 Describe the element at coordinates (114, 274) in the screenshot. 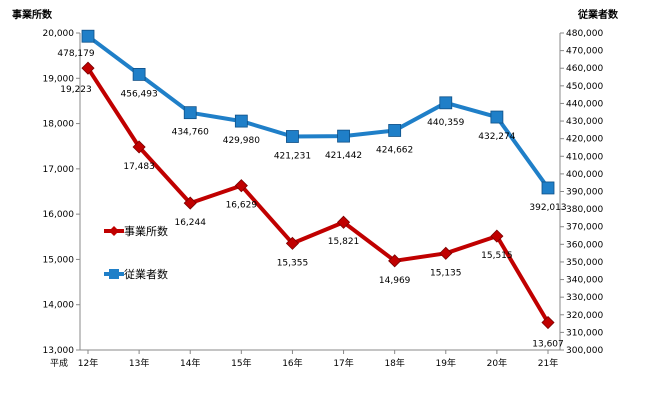

I see `legend-marker-square` at that location.